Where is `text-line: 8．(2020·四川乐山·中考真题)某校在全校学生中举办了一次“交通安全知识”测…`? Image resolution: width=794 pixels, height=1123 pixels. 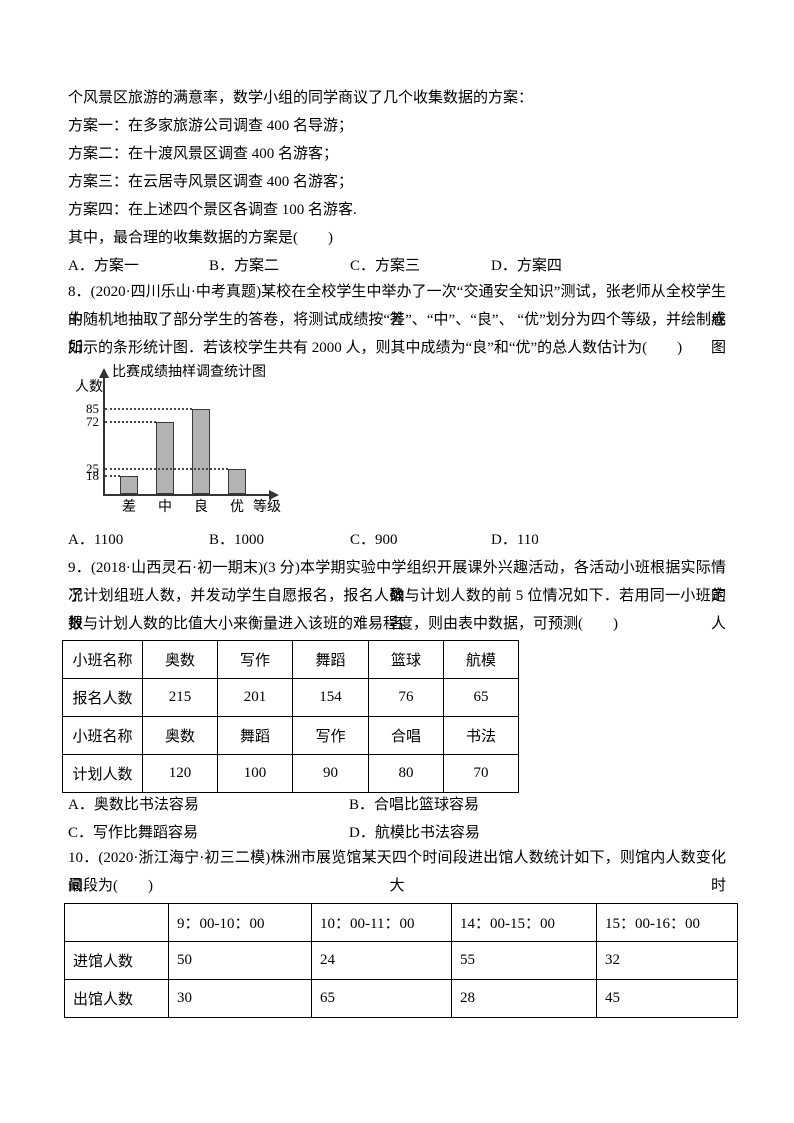 text-line: 8．(2020·四川乐山·中考真题)某校在全校学生中举办了一次“交通安全知识”测… is located at coordinates (397, 306).